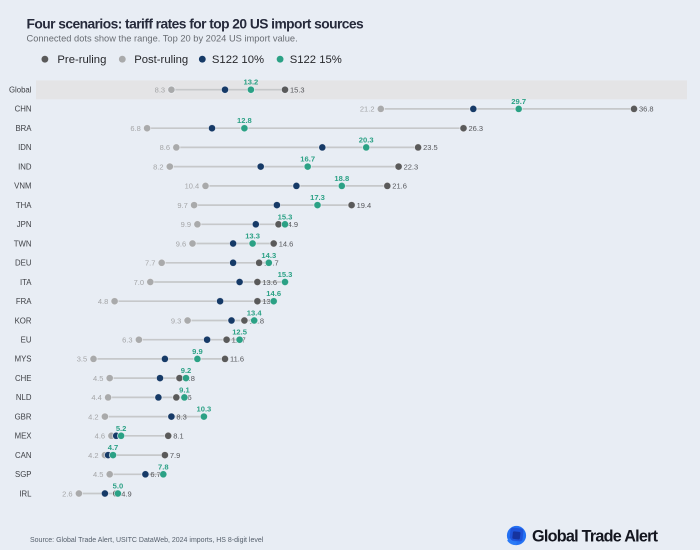 The width and height of the screenshot is (700, 550). Describe the element at coordinates (244, 120) in the screenshot. I see `svg-text: 12.8` at that location.